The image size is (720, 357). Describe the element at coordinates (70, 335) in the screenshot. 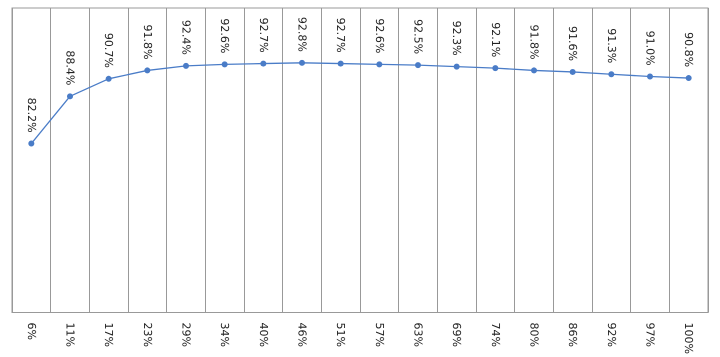

I see `x-tick-label: 11%` at that location.